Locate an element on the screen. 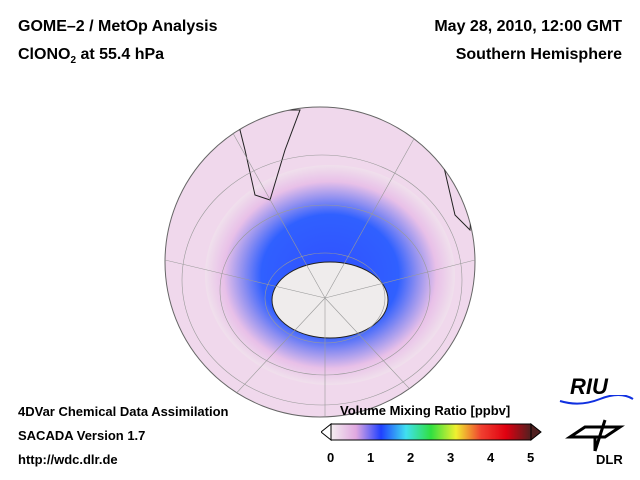 The height and width of the screenshot is (480, 640). colorbar is located at coordinates (431, 432).